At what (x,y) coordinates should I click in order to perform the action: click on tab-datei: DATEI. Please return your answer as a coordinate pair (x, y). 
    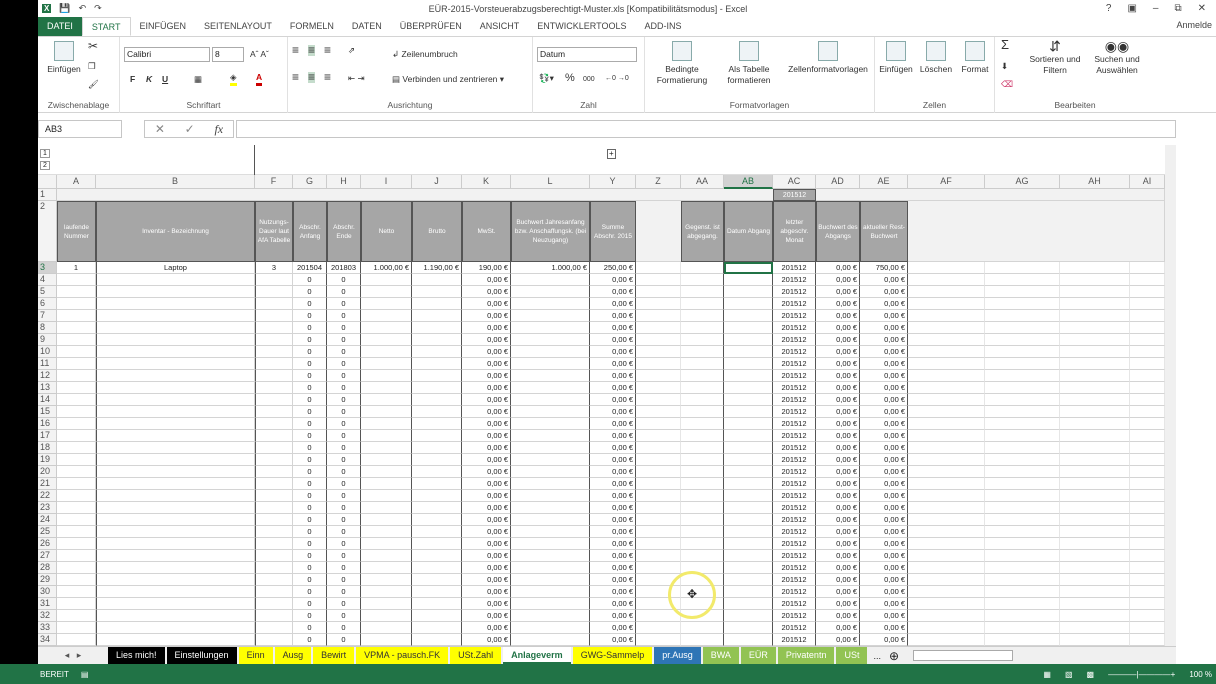
    Looking at the image, I should click on (60, 26).